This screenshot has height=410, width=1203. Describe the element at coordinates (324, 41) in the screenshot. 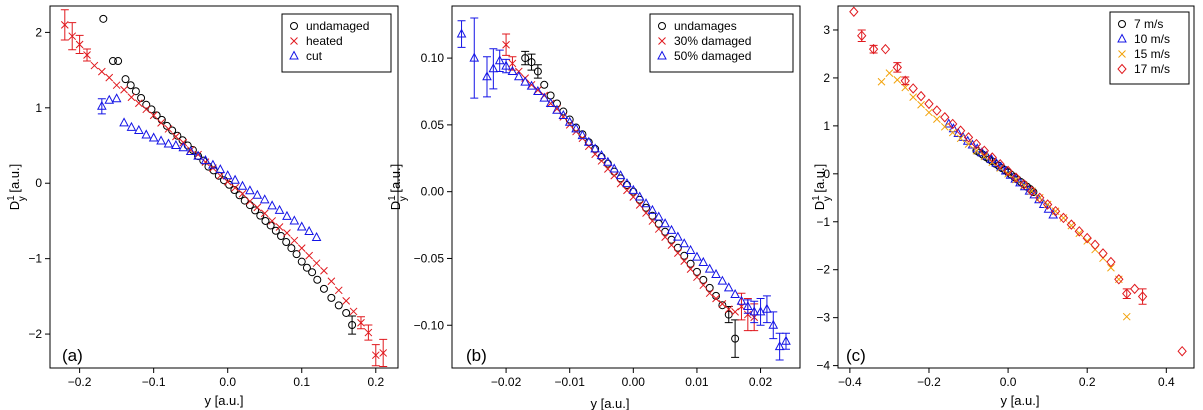

I see `panel-a-legend-heated-label: heated` at that location.